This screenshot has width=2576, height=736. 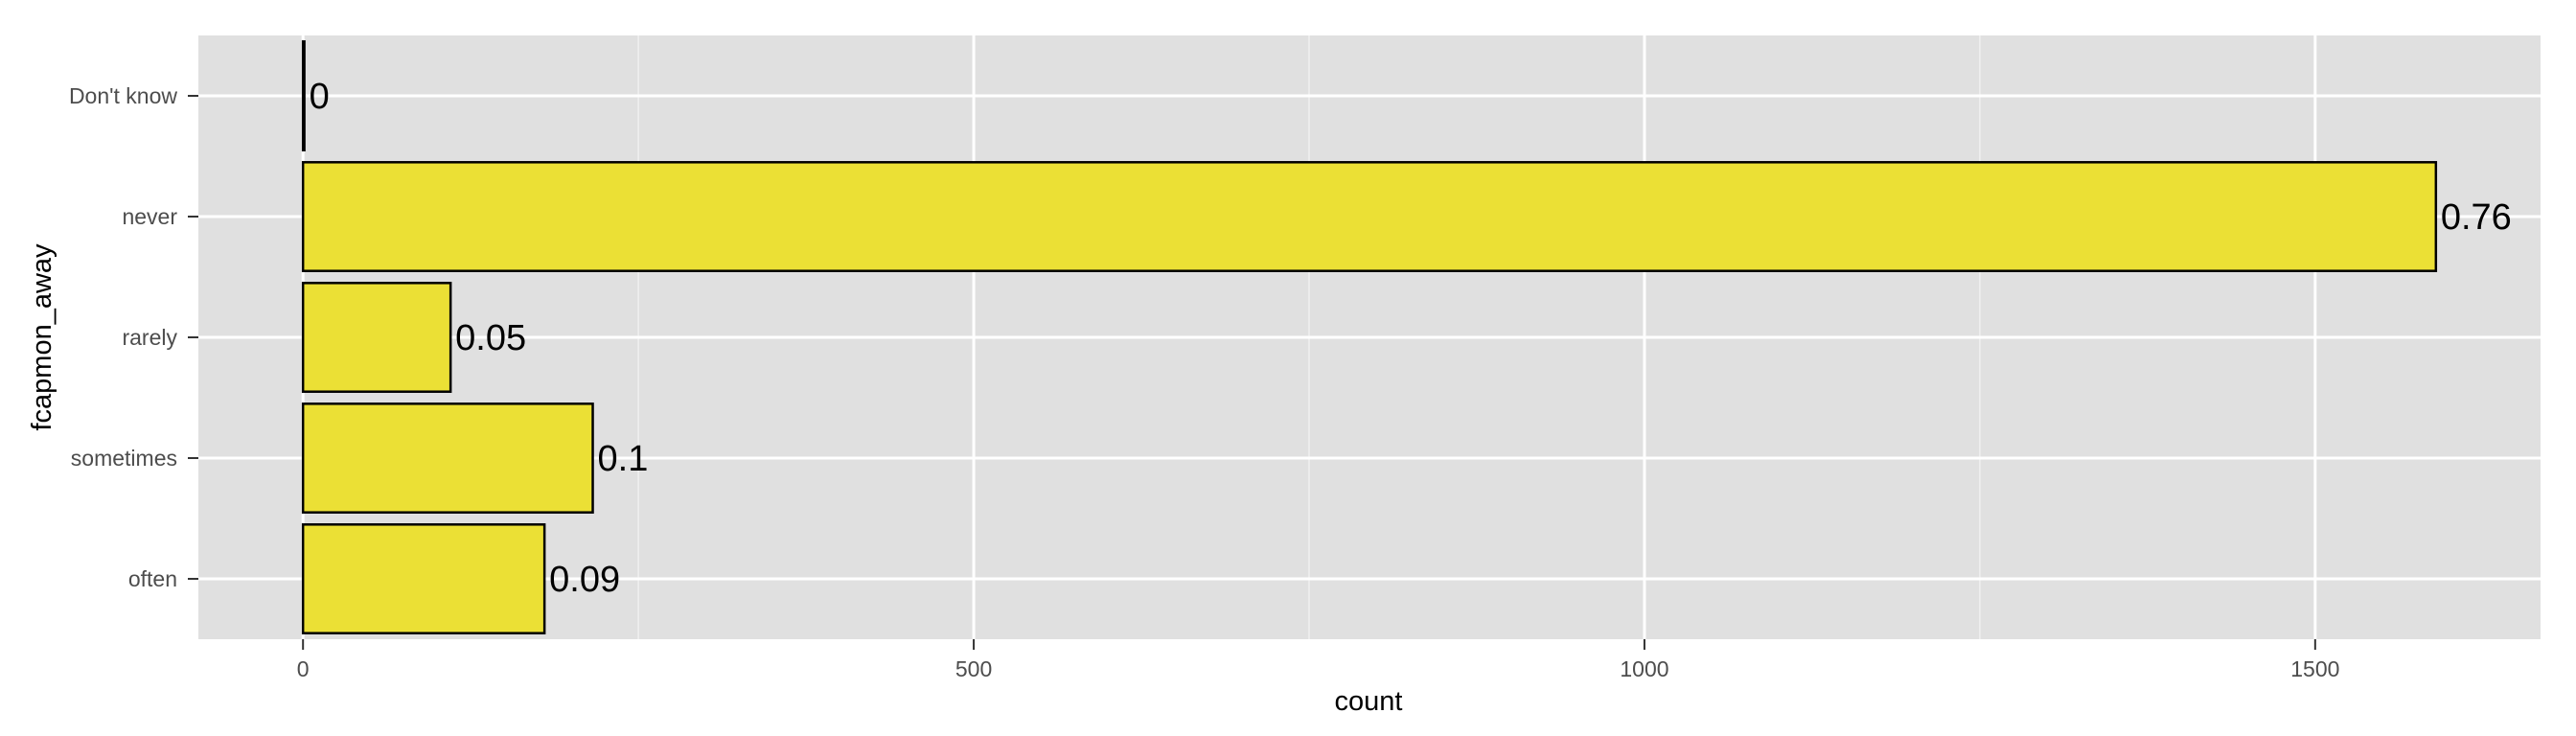 I want to click on bar-sometimes, so click(x=447, y=458).